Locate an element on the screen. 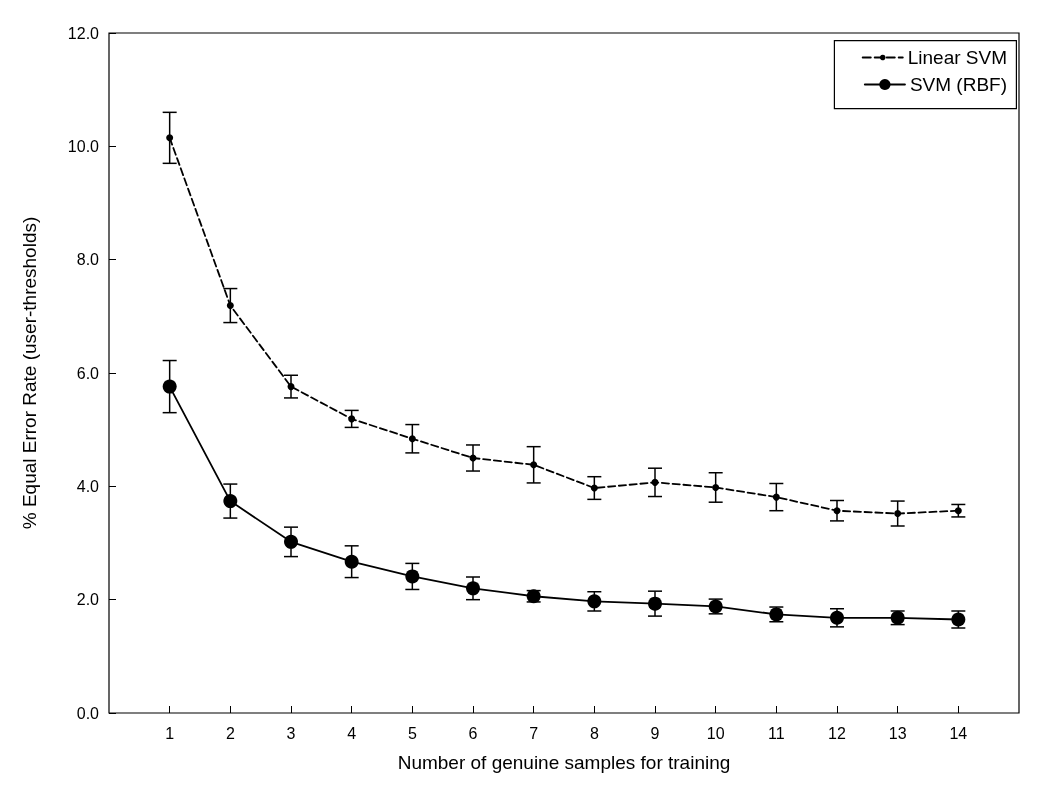  x-axis-title: Number of genuine samples for training is located at coordinates (564, 762).